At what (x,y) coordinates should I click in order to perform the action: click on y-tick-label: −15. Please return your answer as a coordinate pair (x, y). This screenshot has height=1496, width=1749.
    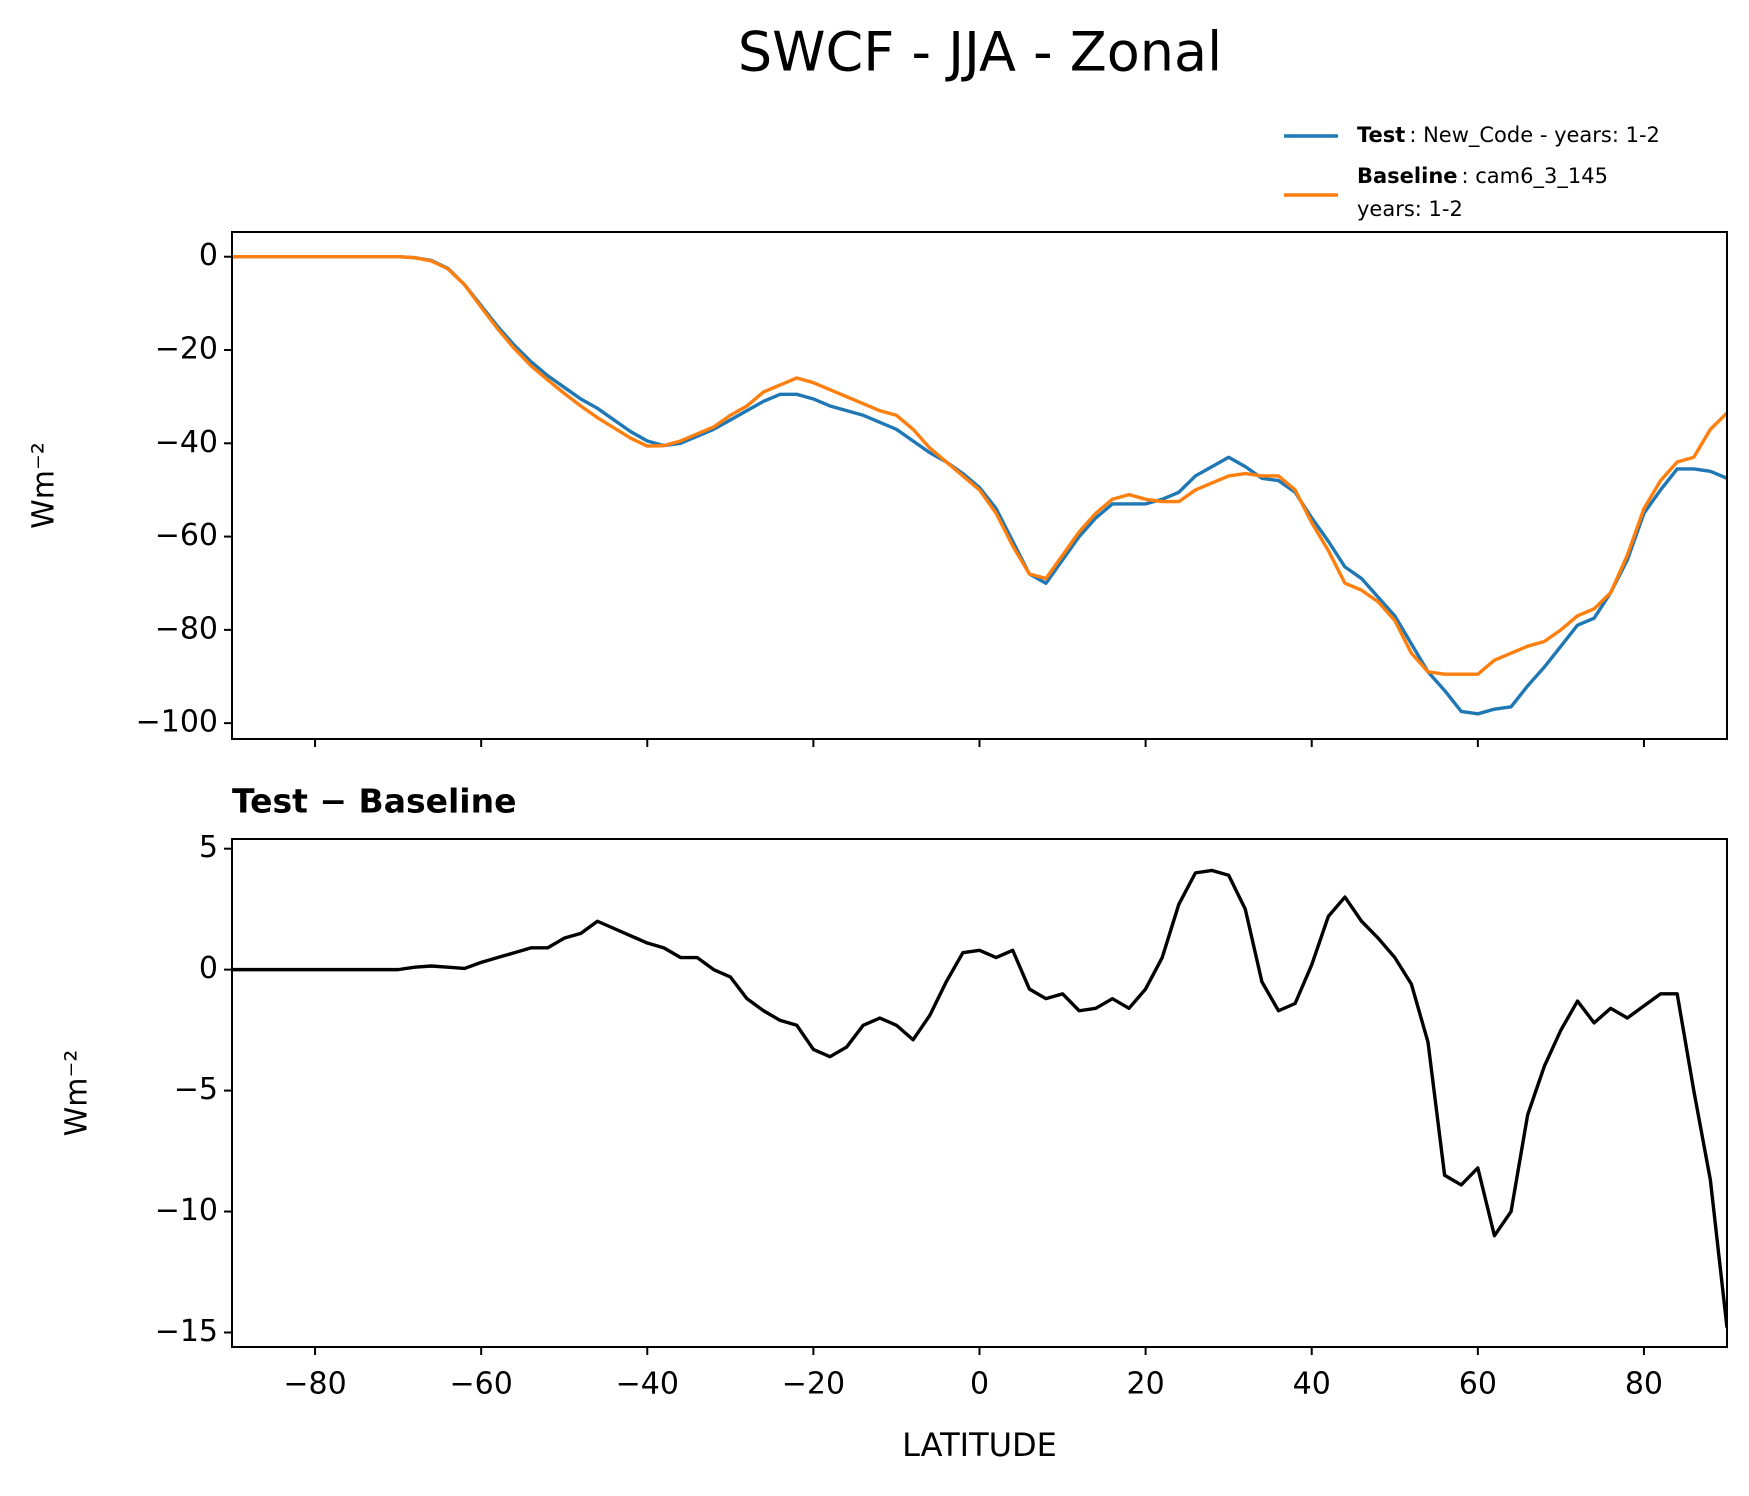
    Looking at the image, I should click on (186, 1331).